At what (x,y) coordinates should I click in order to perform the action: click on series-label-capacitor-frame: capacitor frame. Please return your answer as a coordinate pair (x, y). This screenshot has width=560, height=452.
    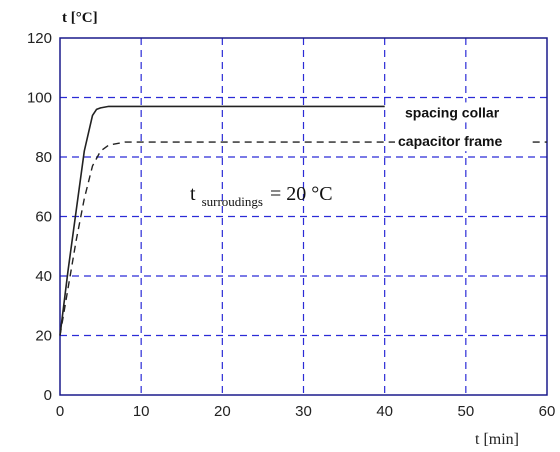
    Looking at the image, I should click on (450, 141).